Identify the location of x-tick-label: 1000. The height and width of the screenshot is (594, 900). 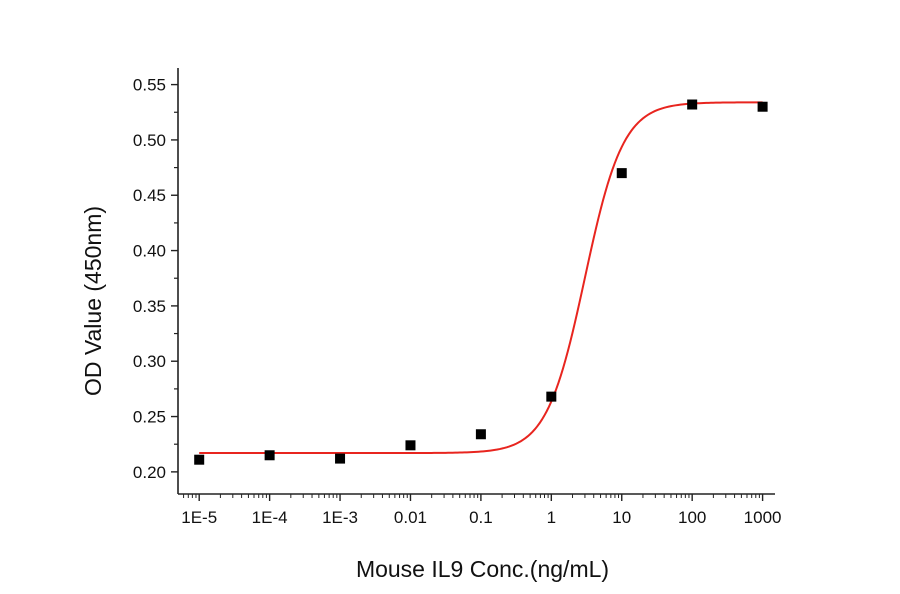
(763, 517).